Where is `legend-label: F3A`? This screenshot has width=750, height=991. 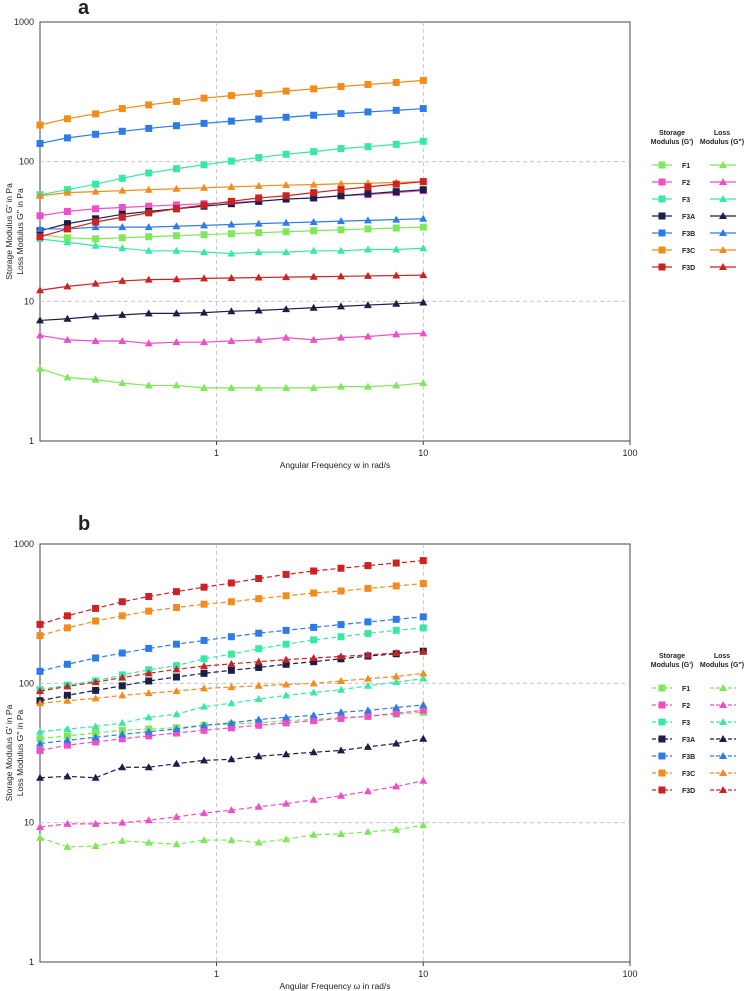
legend-label: F3A is located at coordinates (688, 740).